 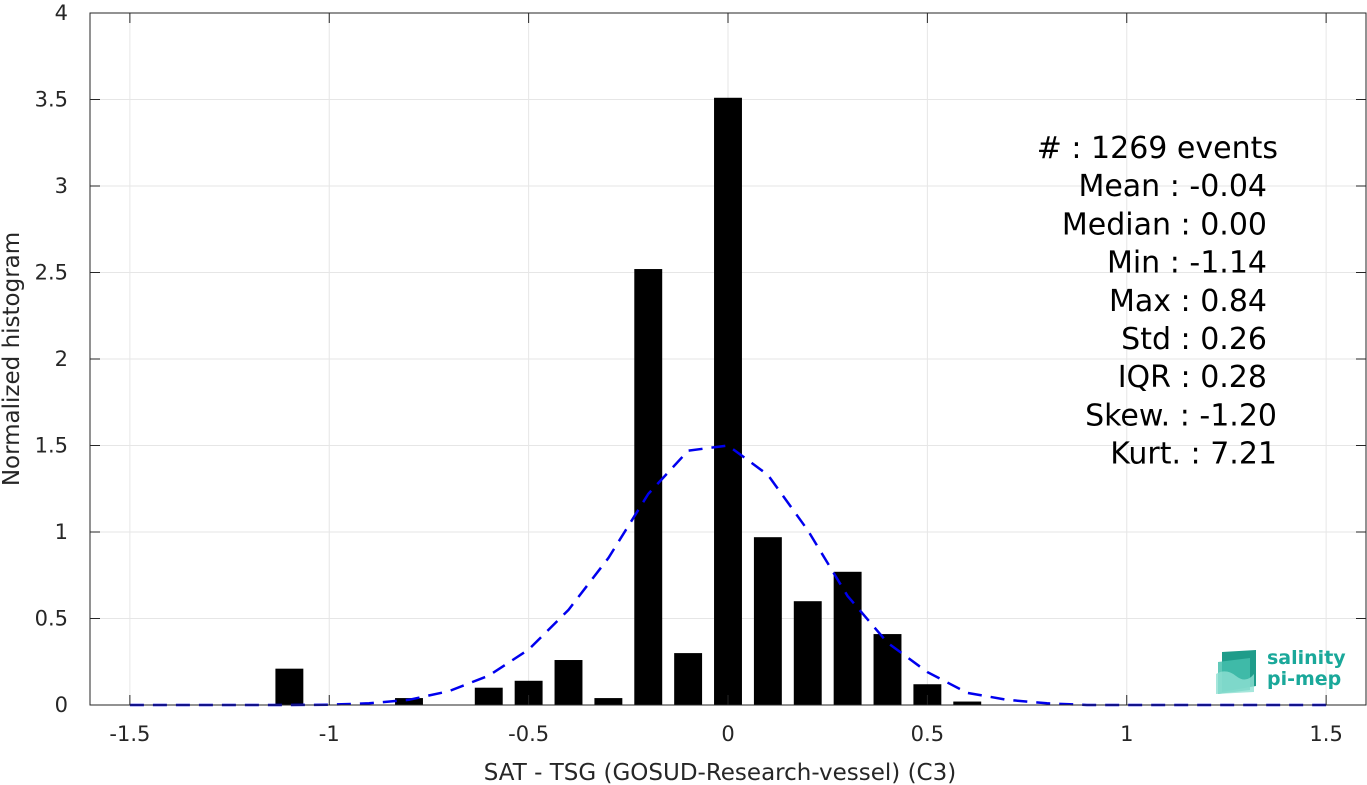 I want to click on x-tick-label: -0.5, so click(x=528, y=734).